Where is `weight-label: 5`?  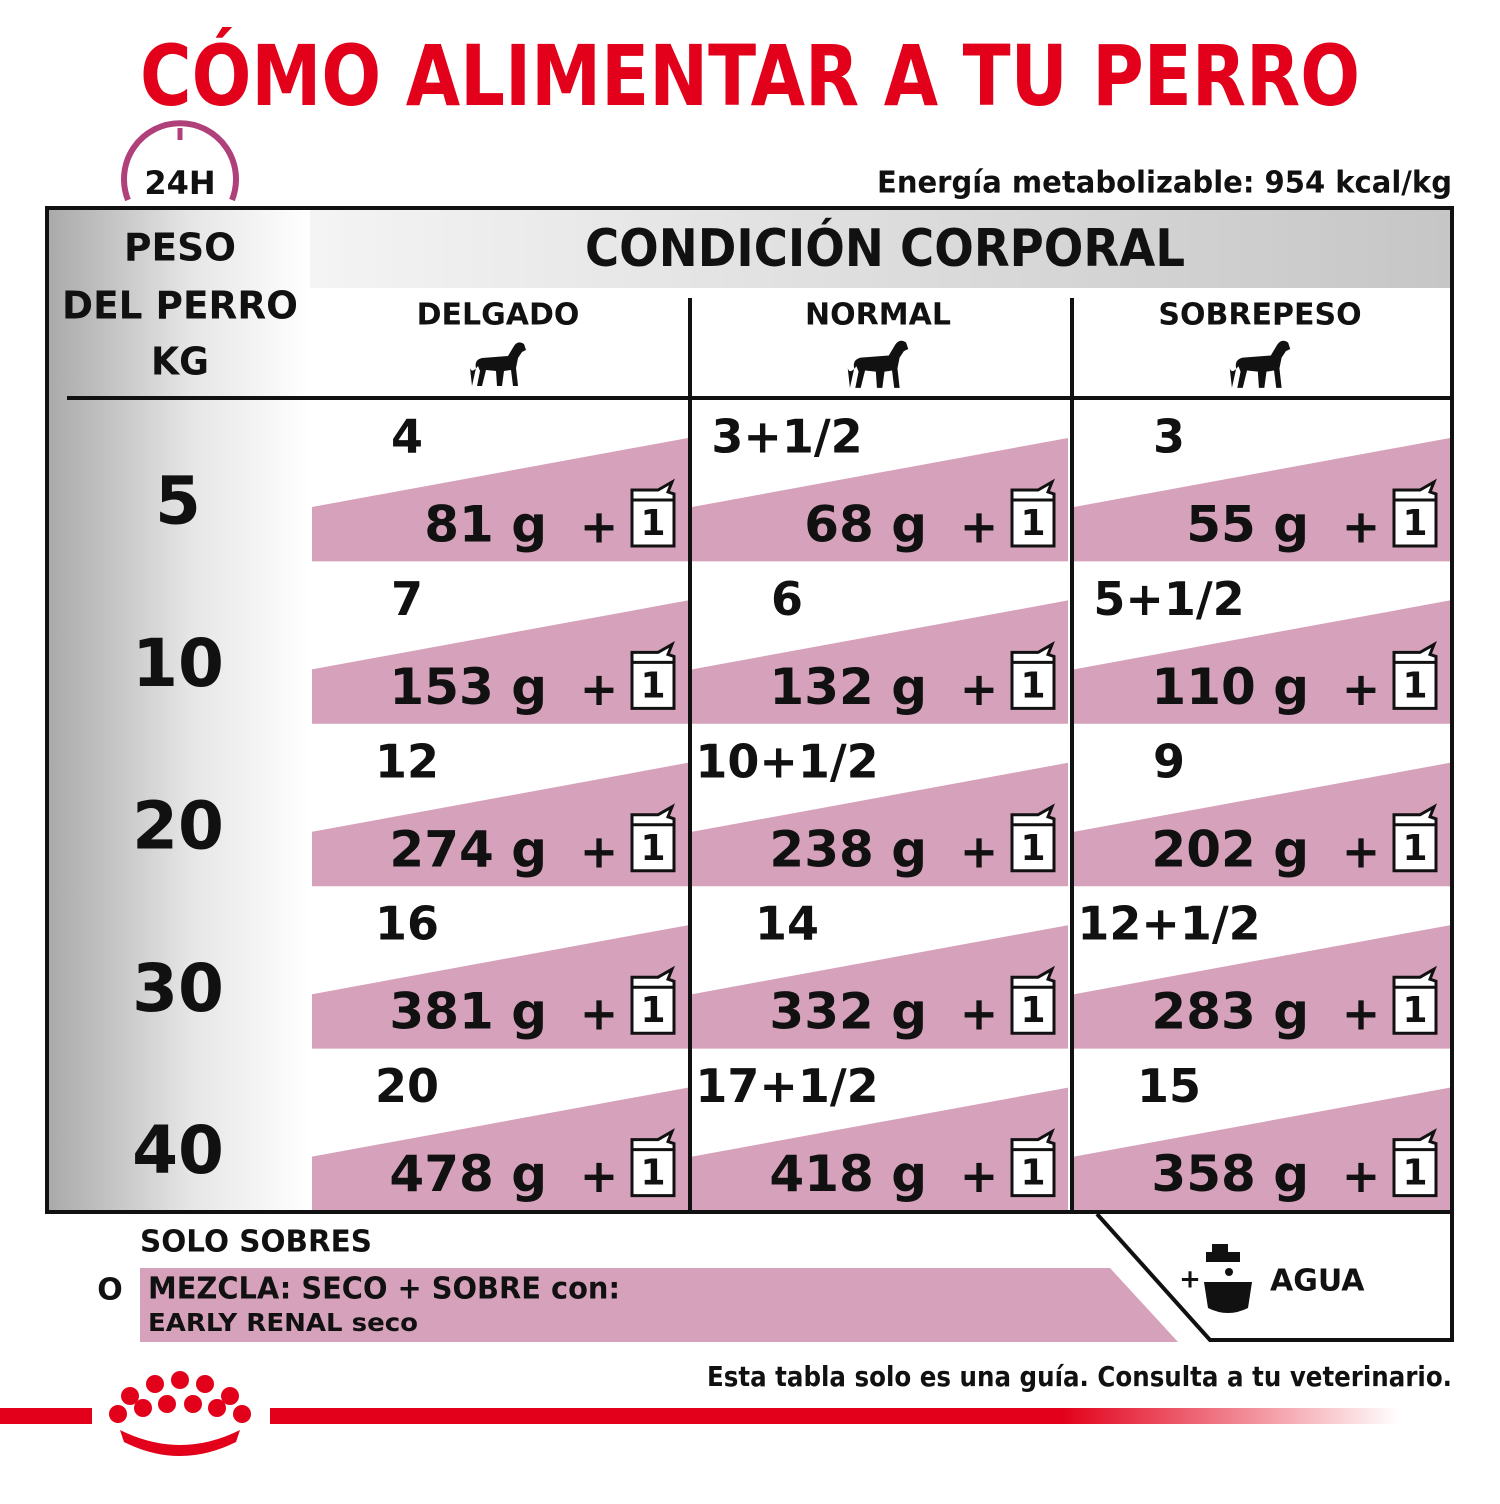 weight-label: 5 is located at coordinates (178, 501).